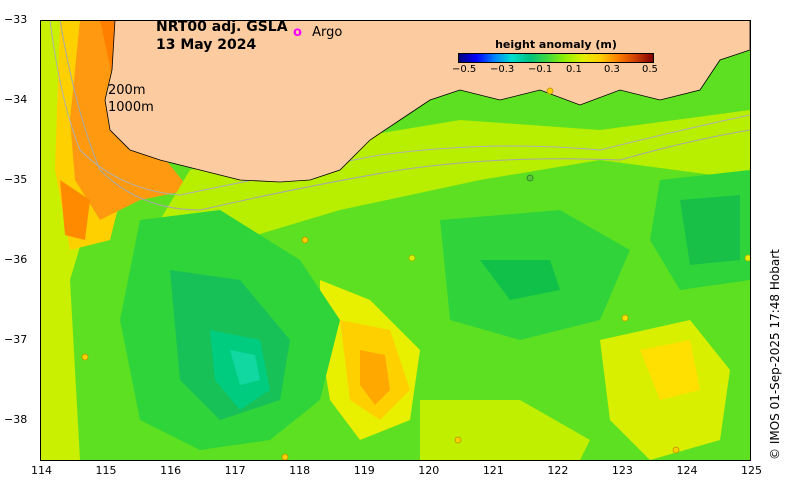  What do you see at coordinates (540, 69) in the screenshot?
I see `colorbar-tick-label: −0.1` at bounding box center [540, 69].